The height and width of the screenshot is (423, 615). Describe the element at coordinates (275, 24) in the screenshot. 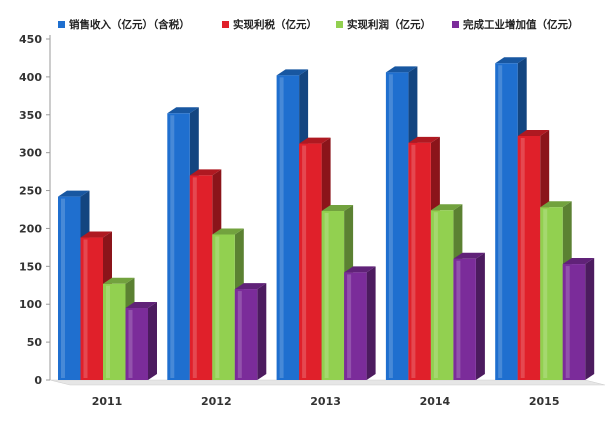

I see `legend-label: 实现利税（亿元）` at that location.